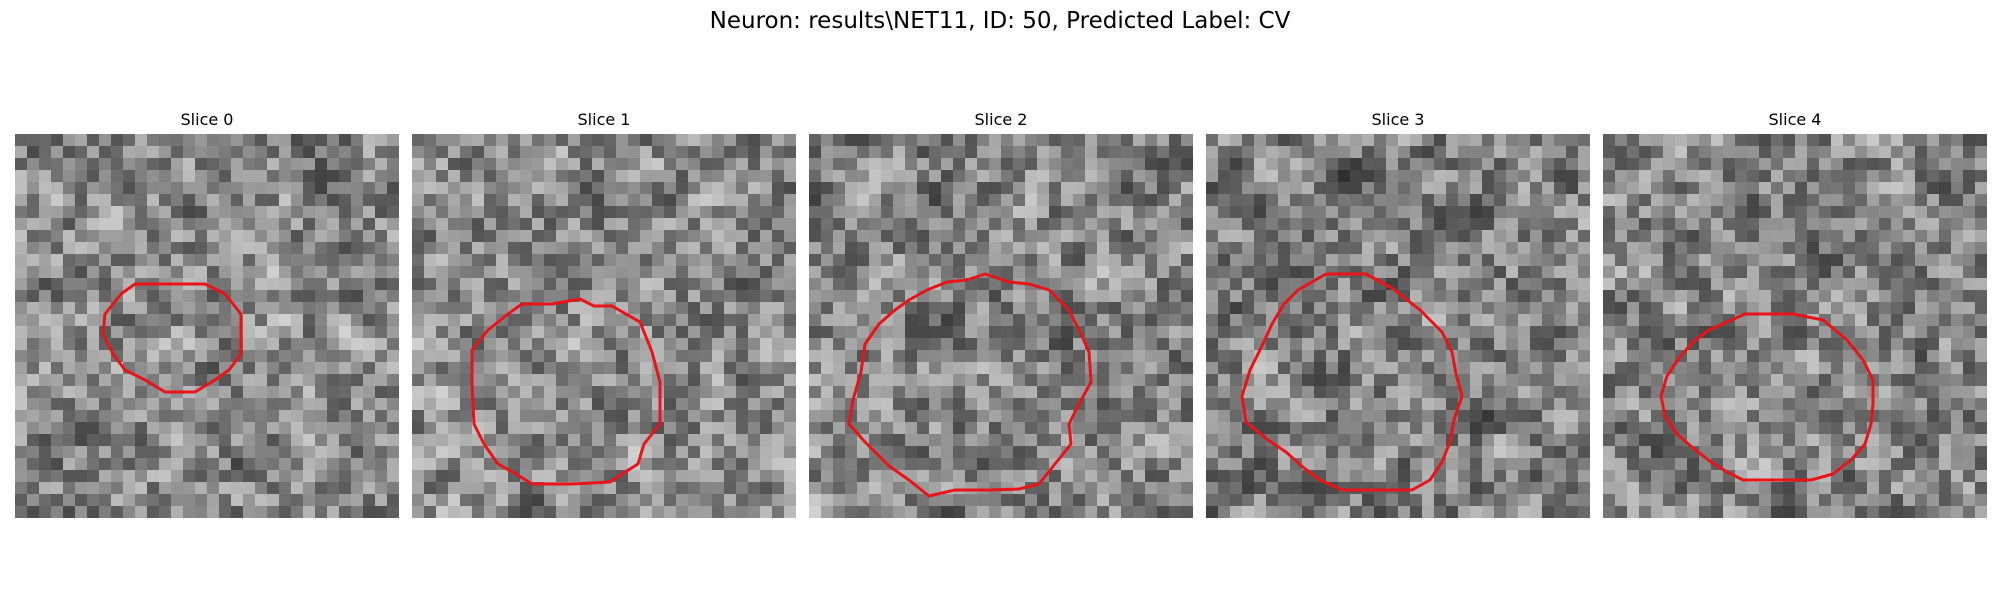 The image size is (2000, 600). Describe the element at coordinates (1001, 119) in the screenshot. I see `panel-title-slice-2: Slice 2` at that location.